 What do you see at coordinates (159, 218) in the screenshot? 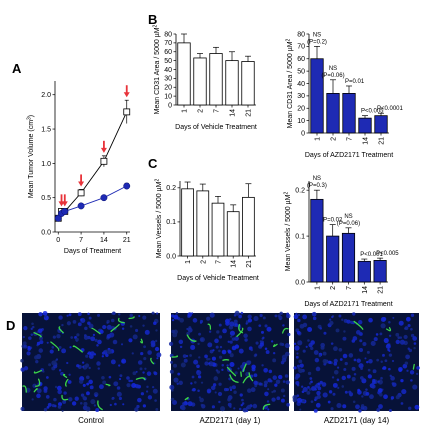
I see `y-axis-label: Mean Vessels / 5000 µM2` at bounding box center [159, 218].